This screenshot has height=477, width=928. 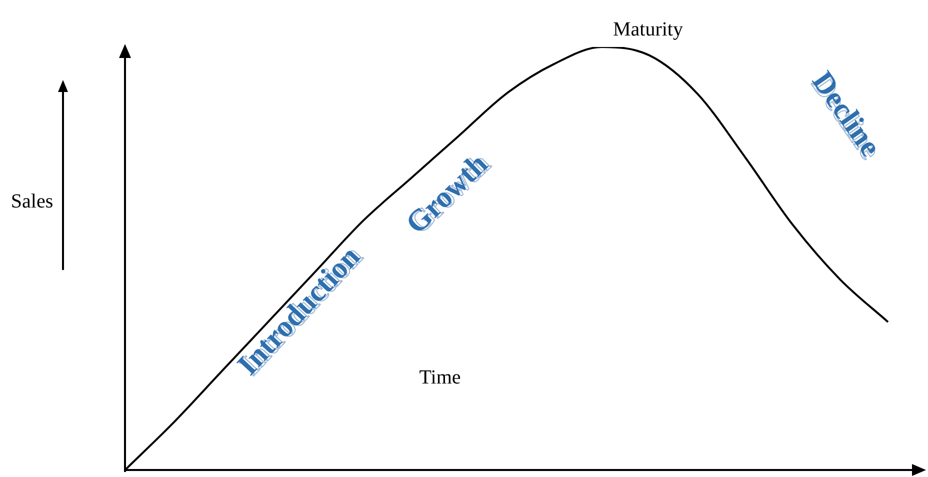 I want to click on y-axis-title: Sales, so click(x=32, y=201).